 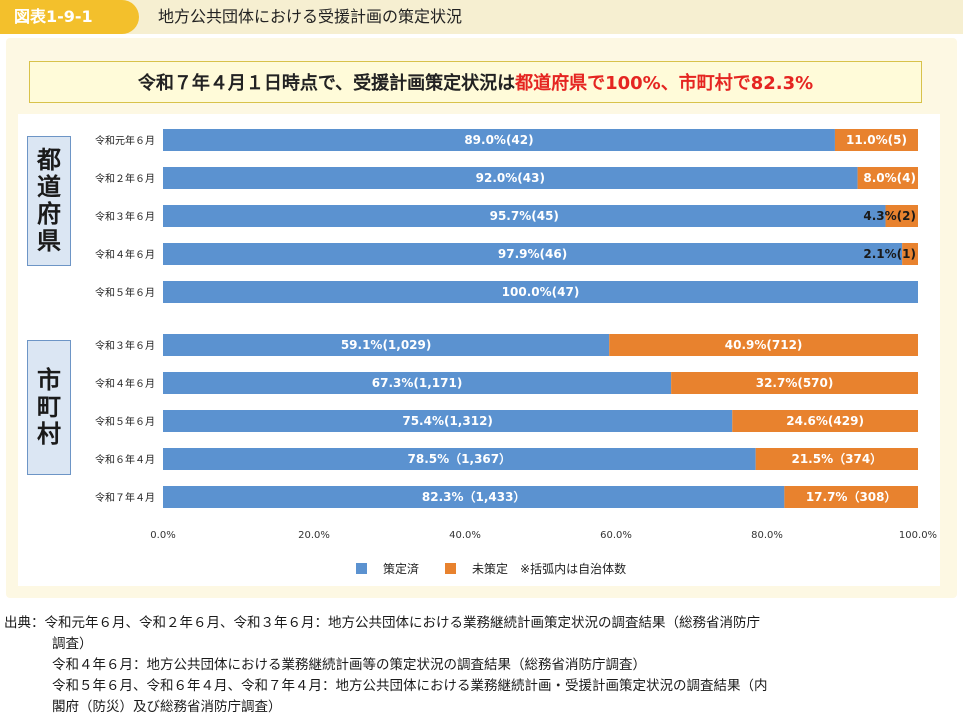 I want to click on figure-label: 図表1-9-1, so click(x=69, y=17).